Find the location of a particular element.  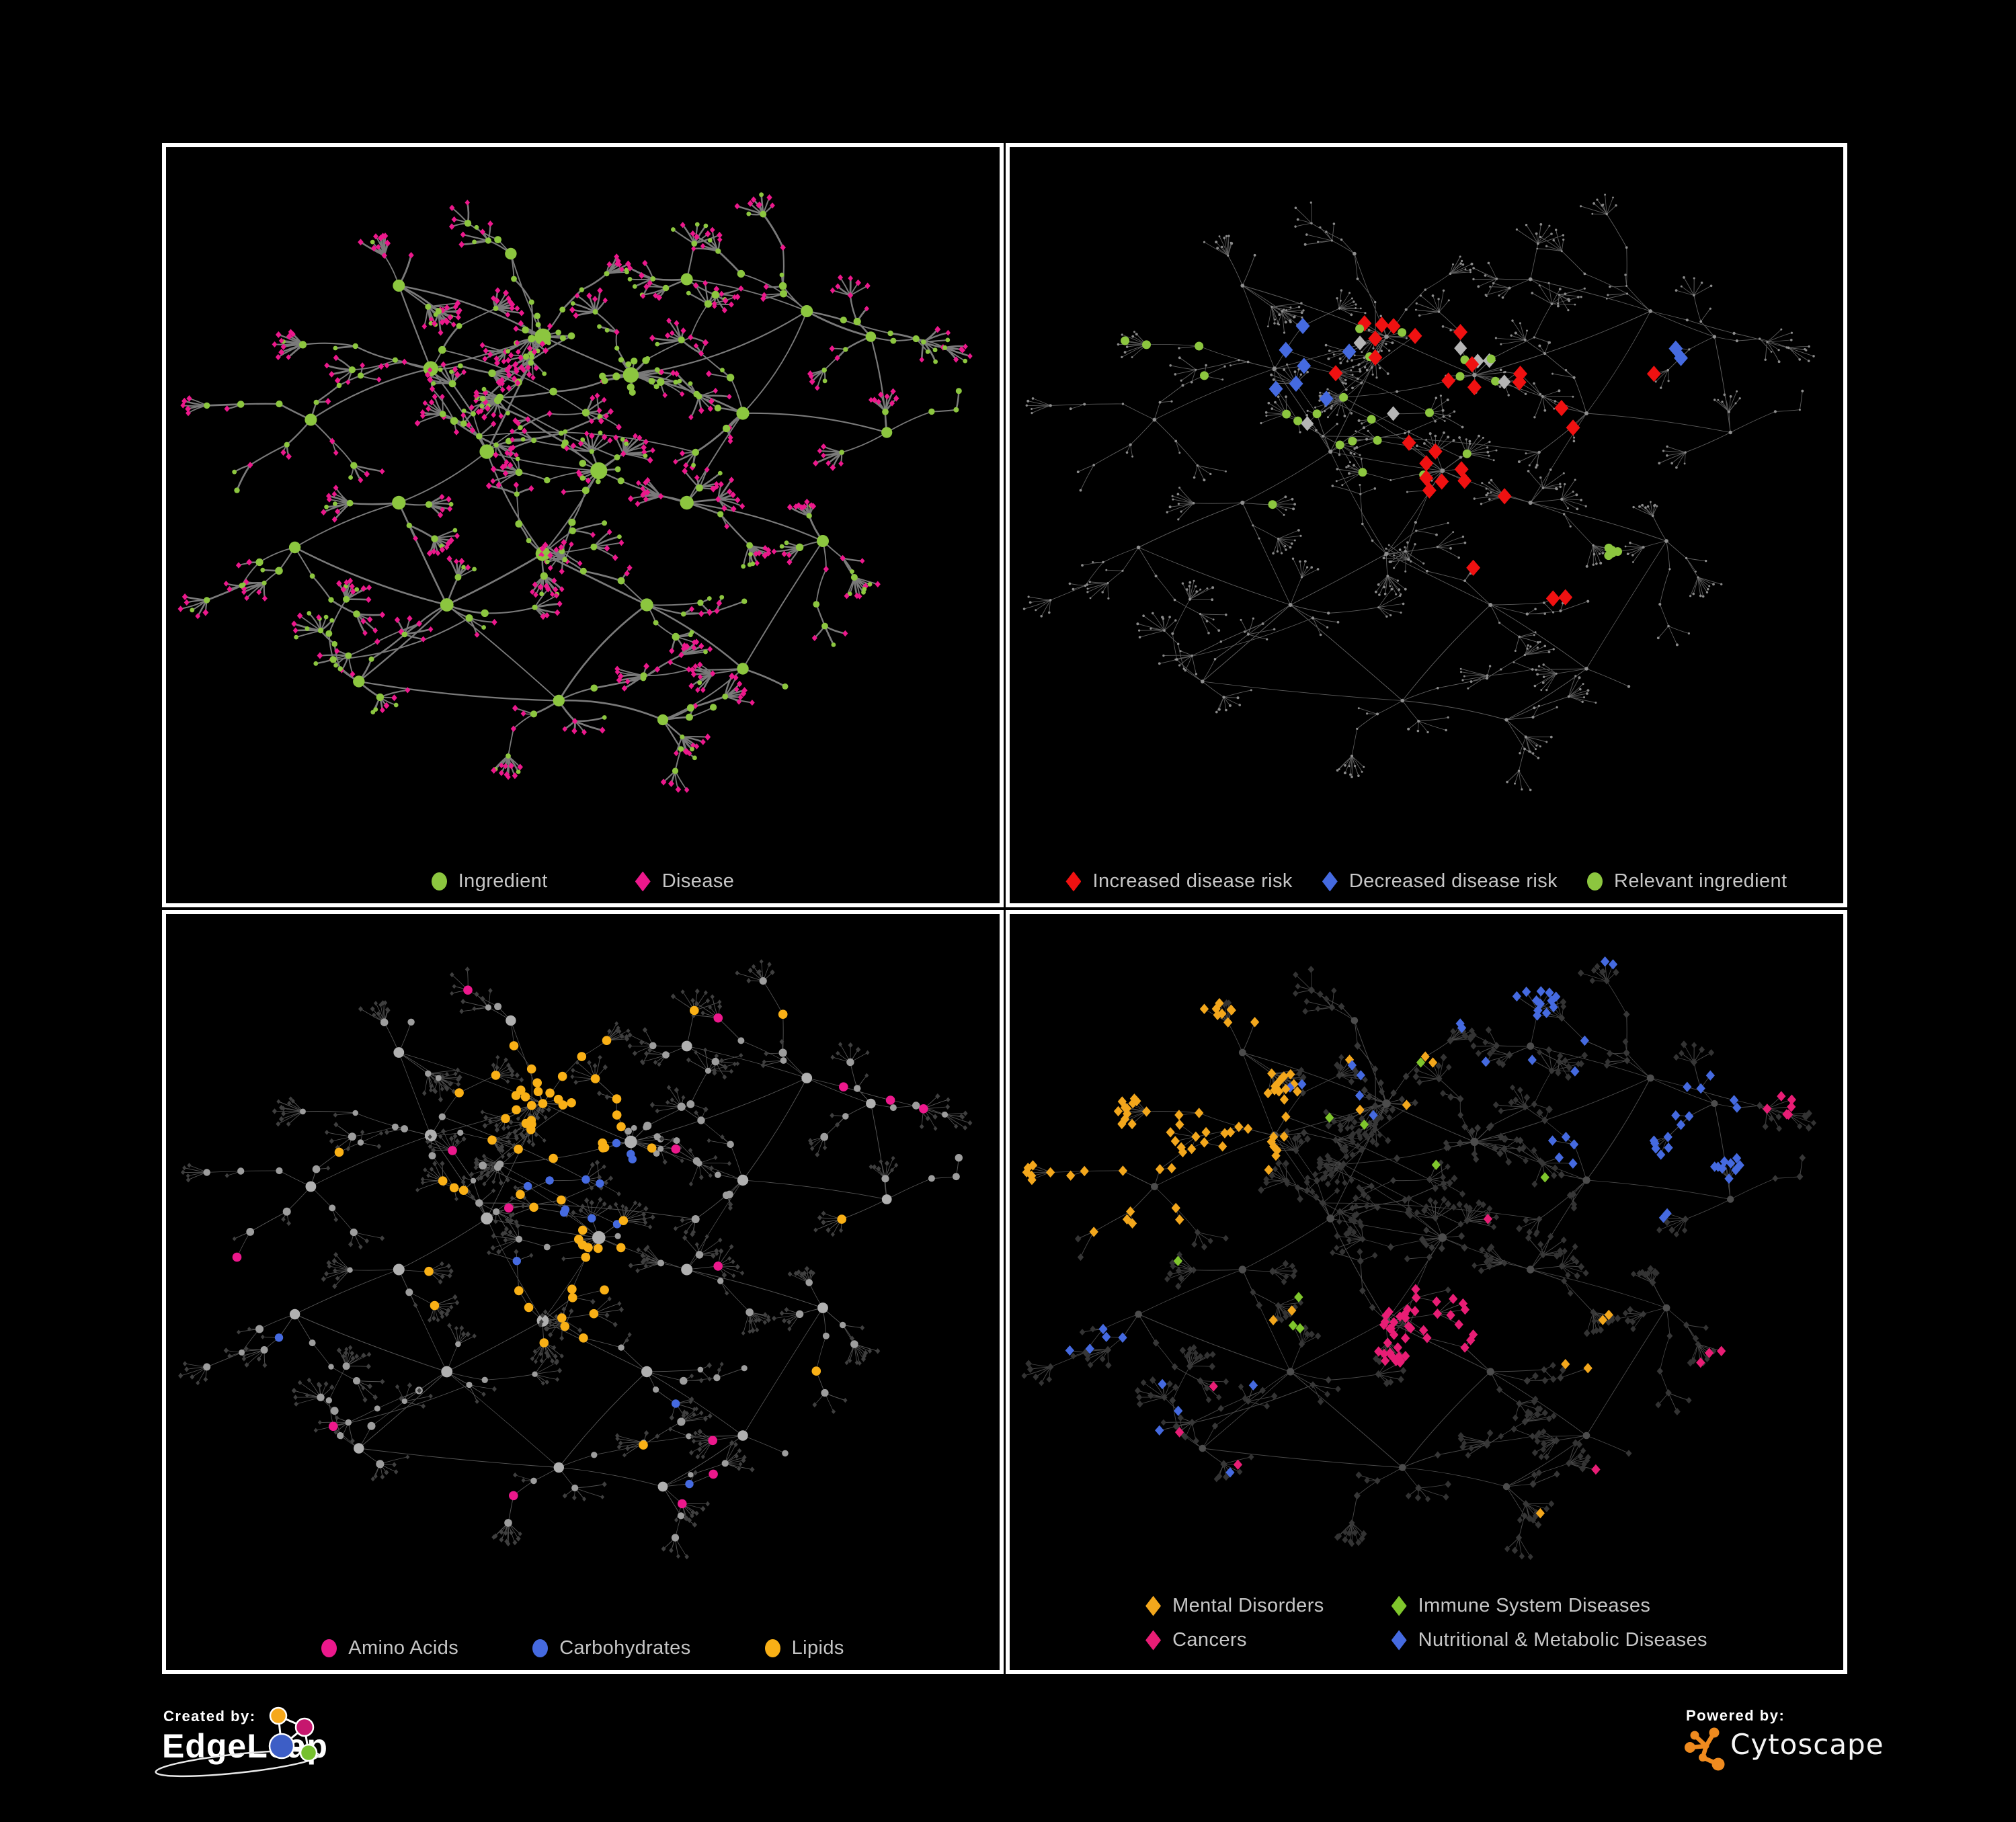

legend-label: Cancers is located at coordinates (1209, 1640).